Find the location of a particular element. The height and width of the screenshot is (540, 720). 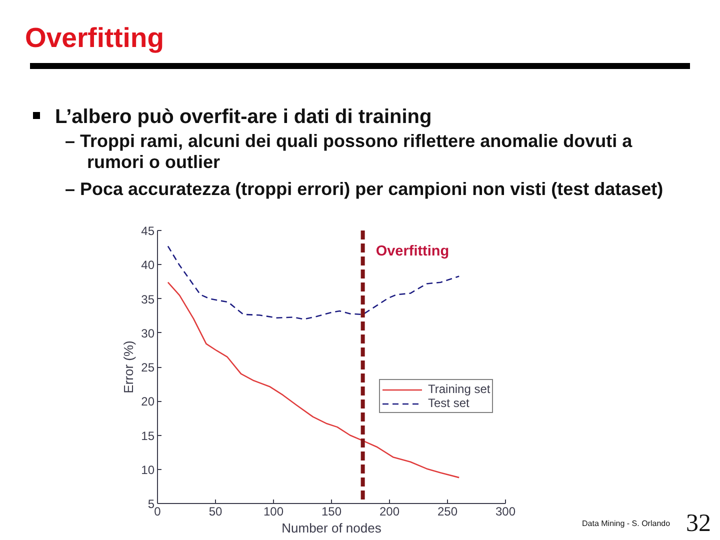

chart-subtitle: L’albero può overfit-are i dati di training is located at coordinates (243, 117).